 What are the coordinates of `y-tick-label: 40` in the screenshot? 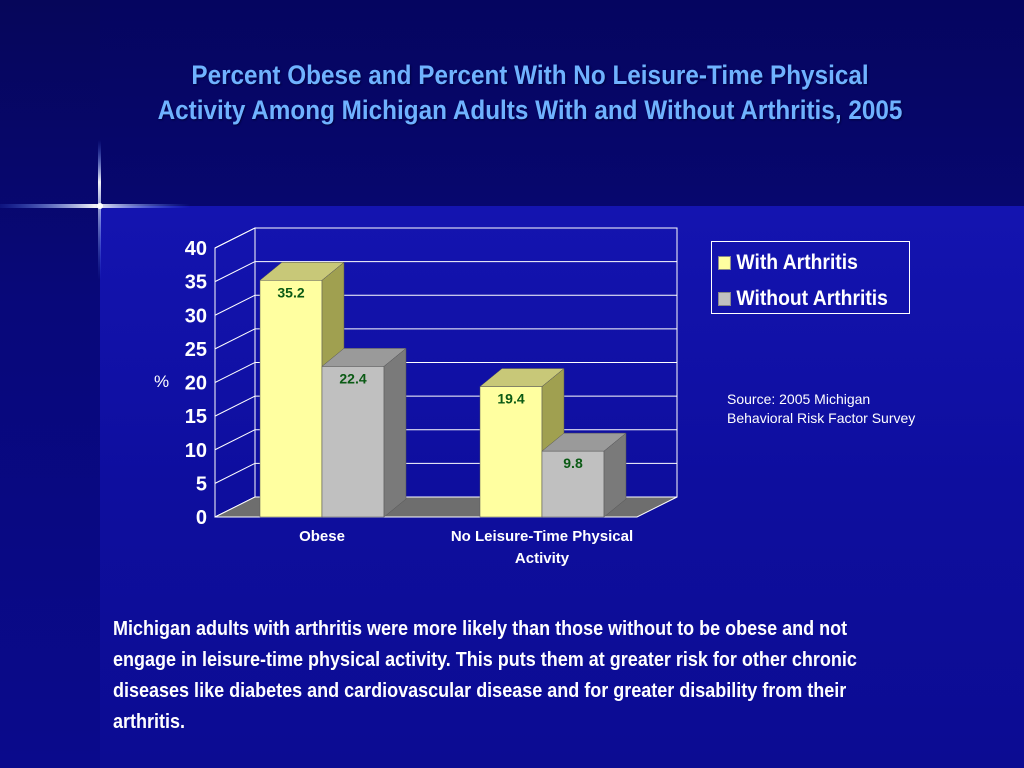 It's located at (196, 249).